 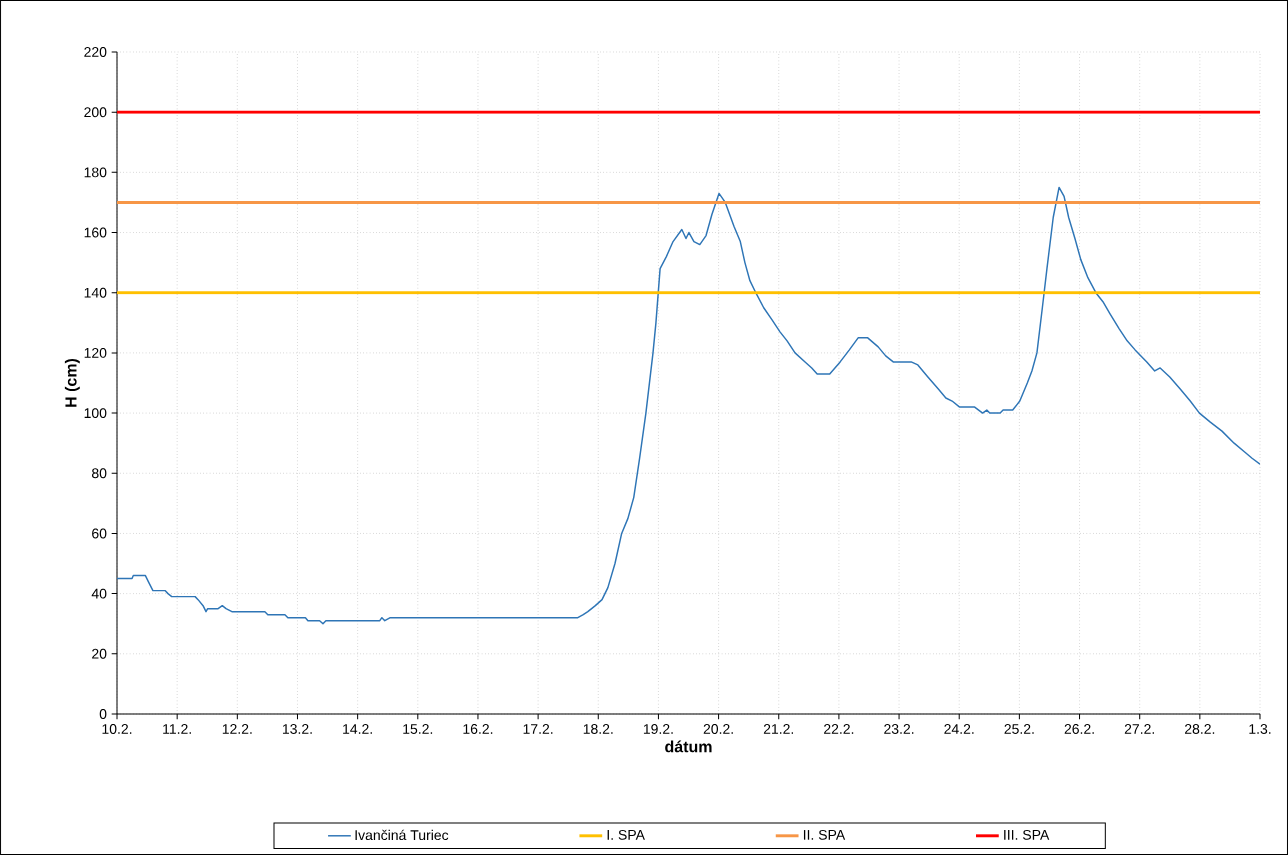 I want to click on x-tick-label: 22.2., so click(x=839, y=729).